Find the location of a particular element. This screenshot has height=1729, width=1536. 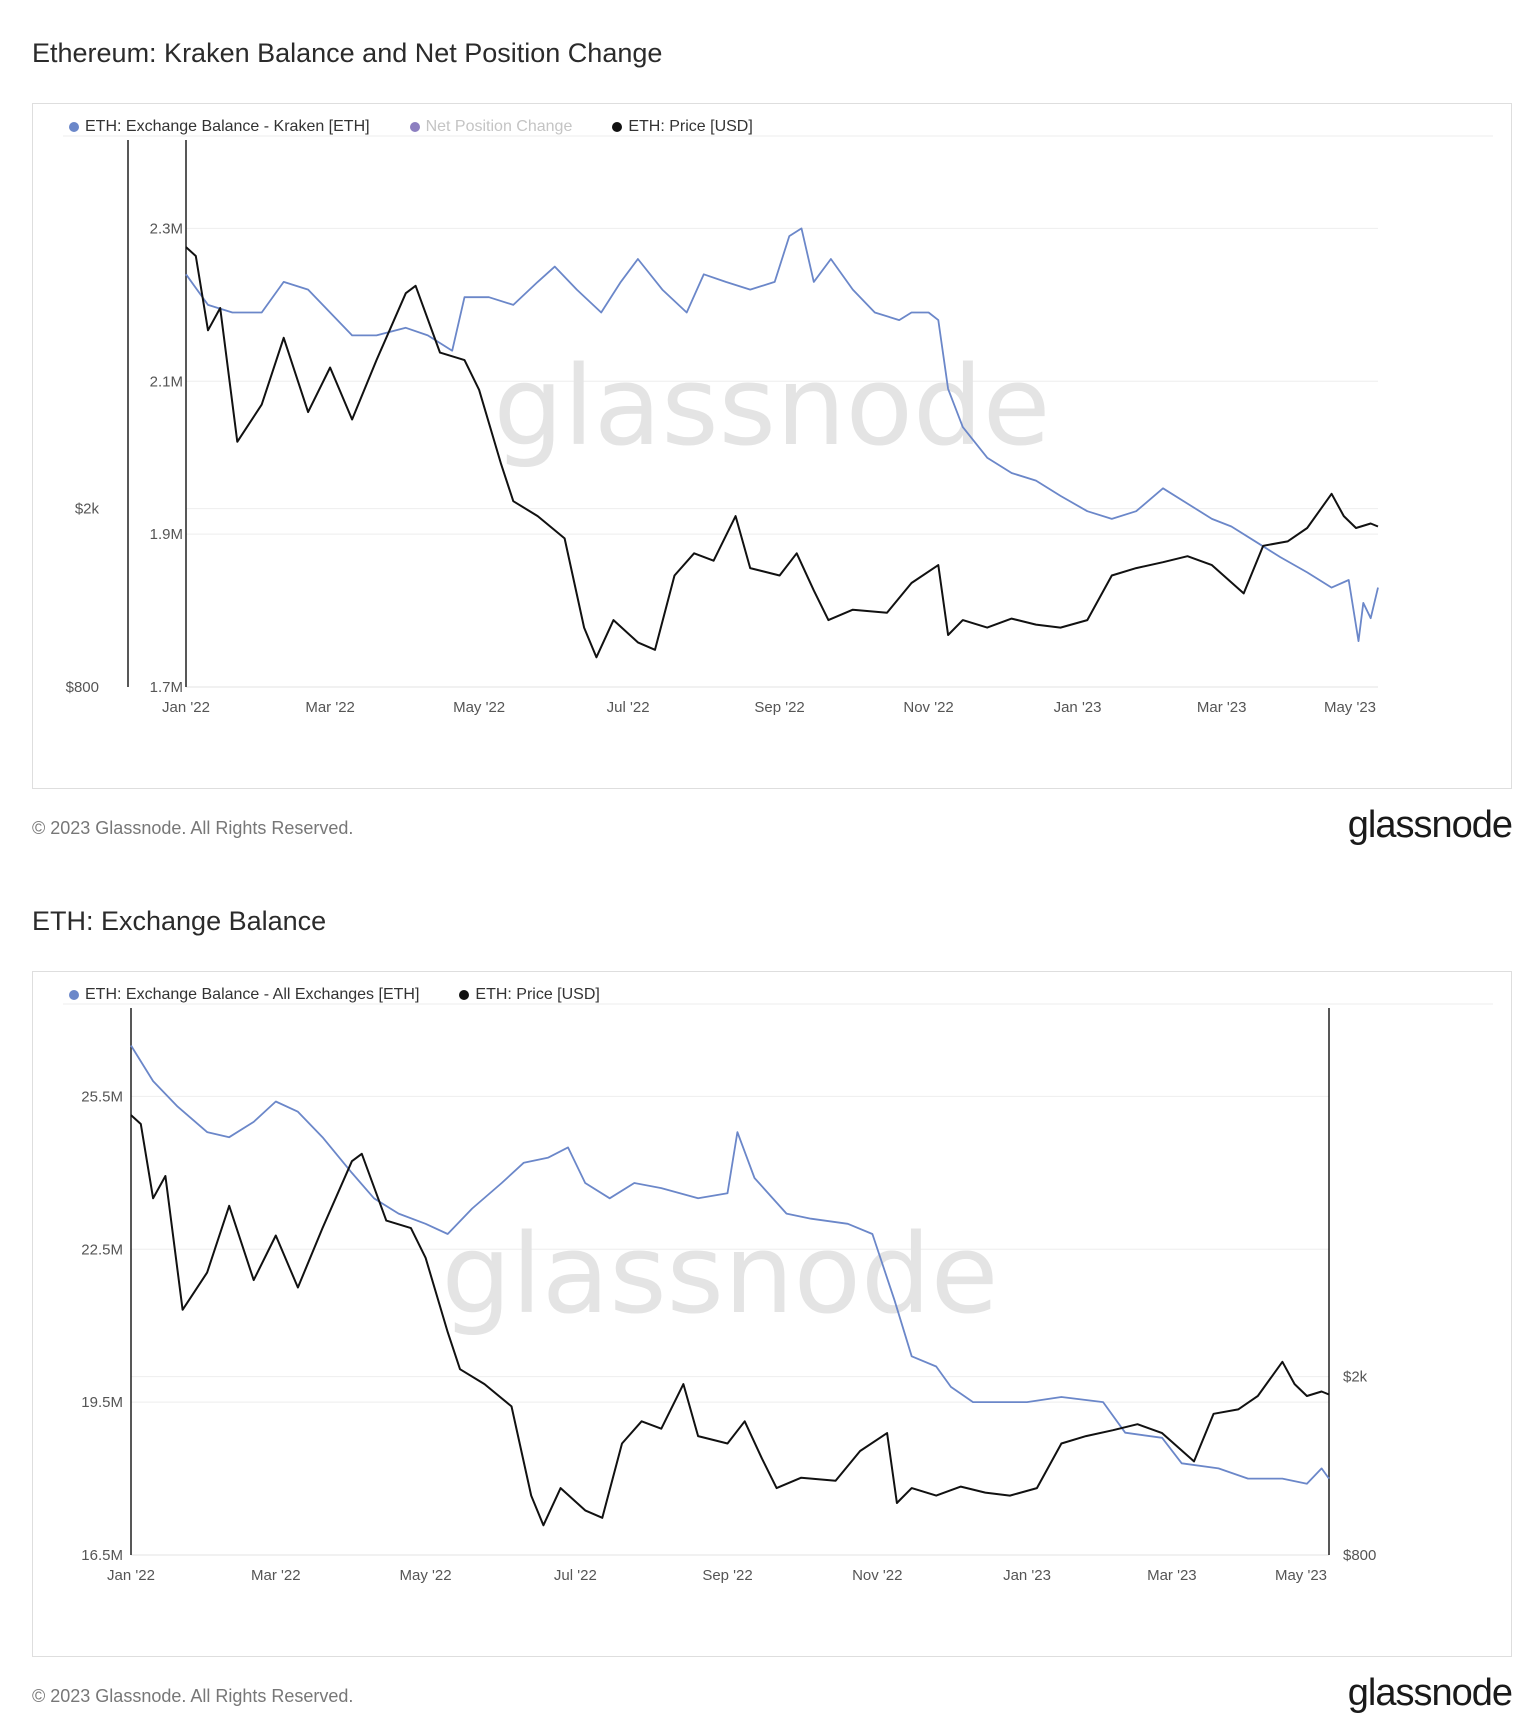

legend-label: ETH: Exchange Balance - Kraken [ETH] is located at coordinates (227, 126).